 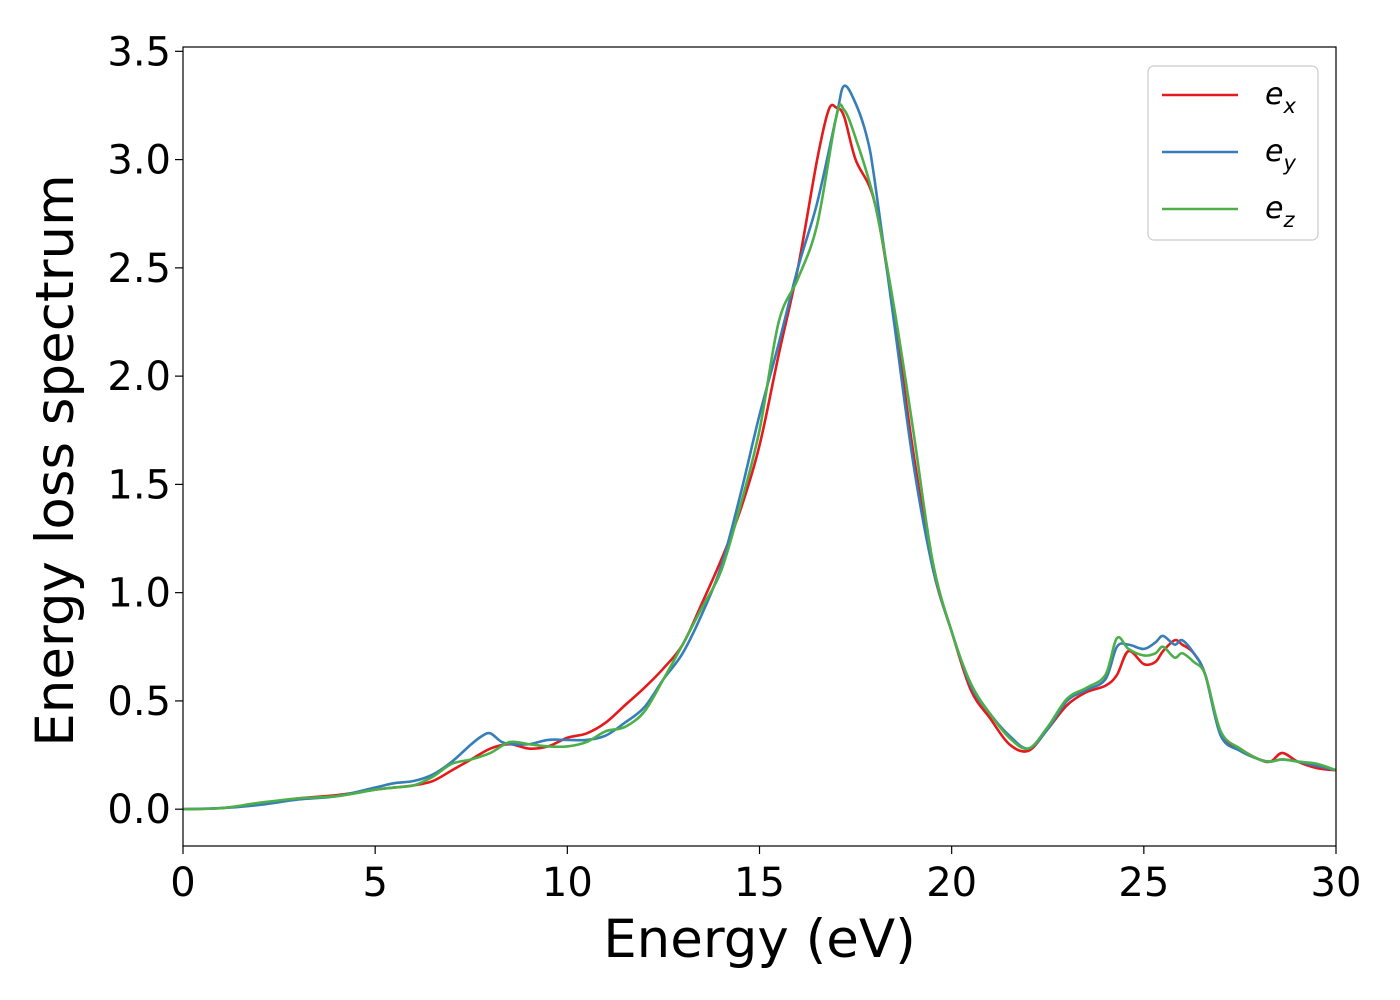 I want to click on y-tick-label: 0.0, so click(x=139, y=810).